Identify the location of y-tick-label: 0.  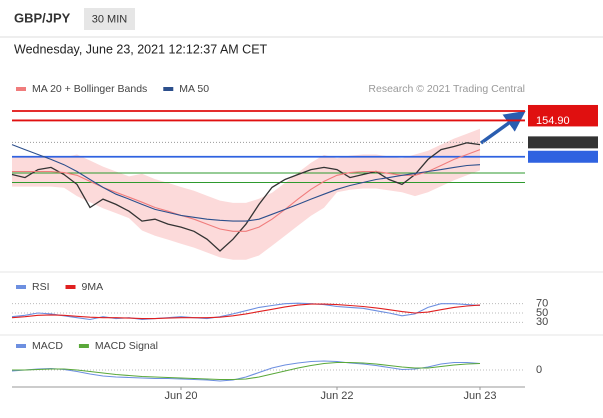
(539, 370).